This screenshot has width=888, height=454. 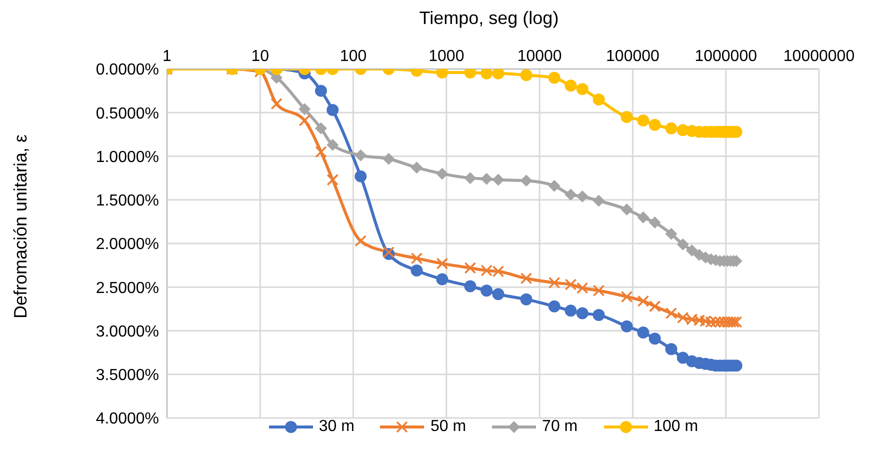 What do you see at coordinates (167, 56) in the screenshot?
I see `x-tick-label: 1` at bounding box center [167, 56].